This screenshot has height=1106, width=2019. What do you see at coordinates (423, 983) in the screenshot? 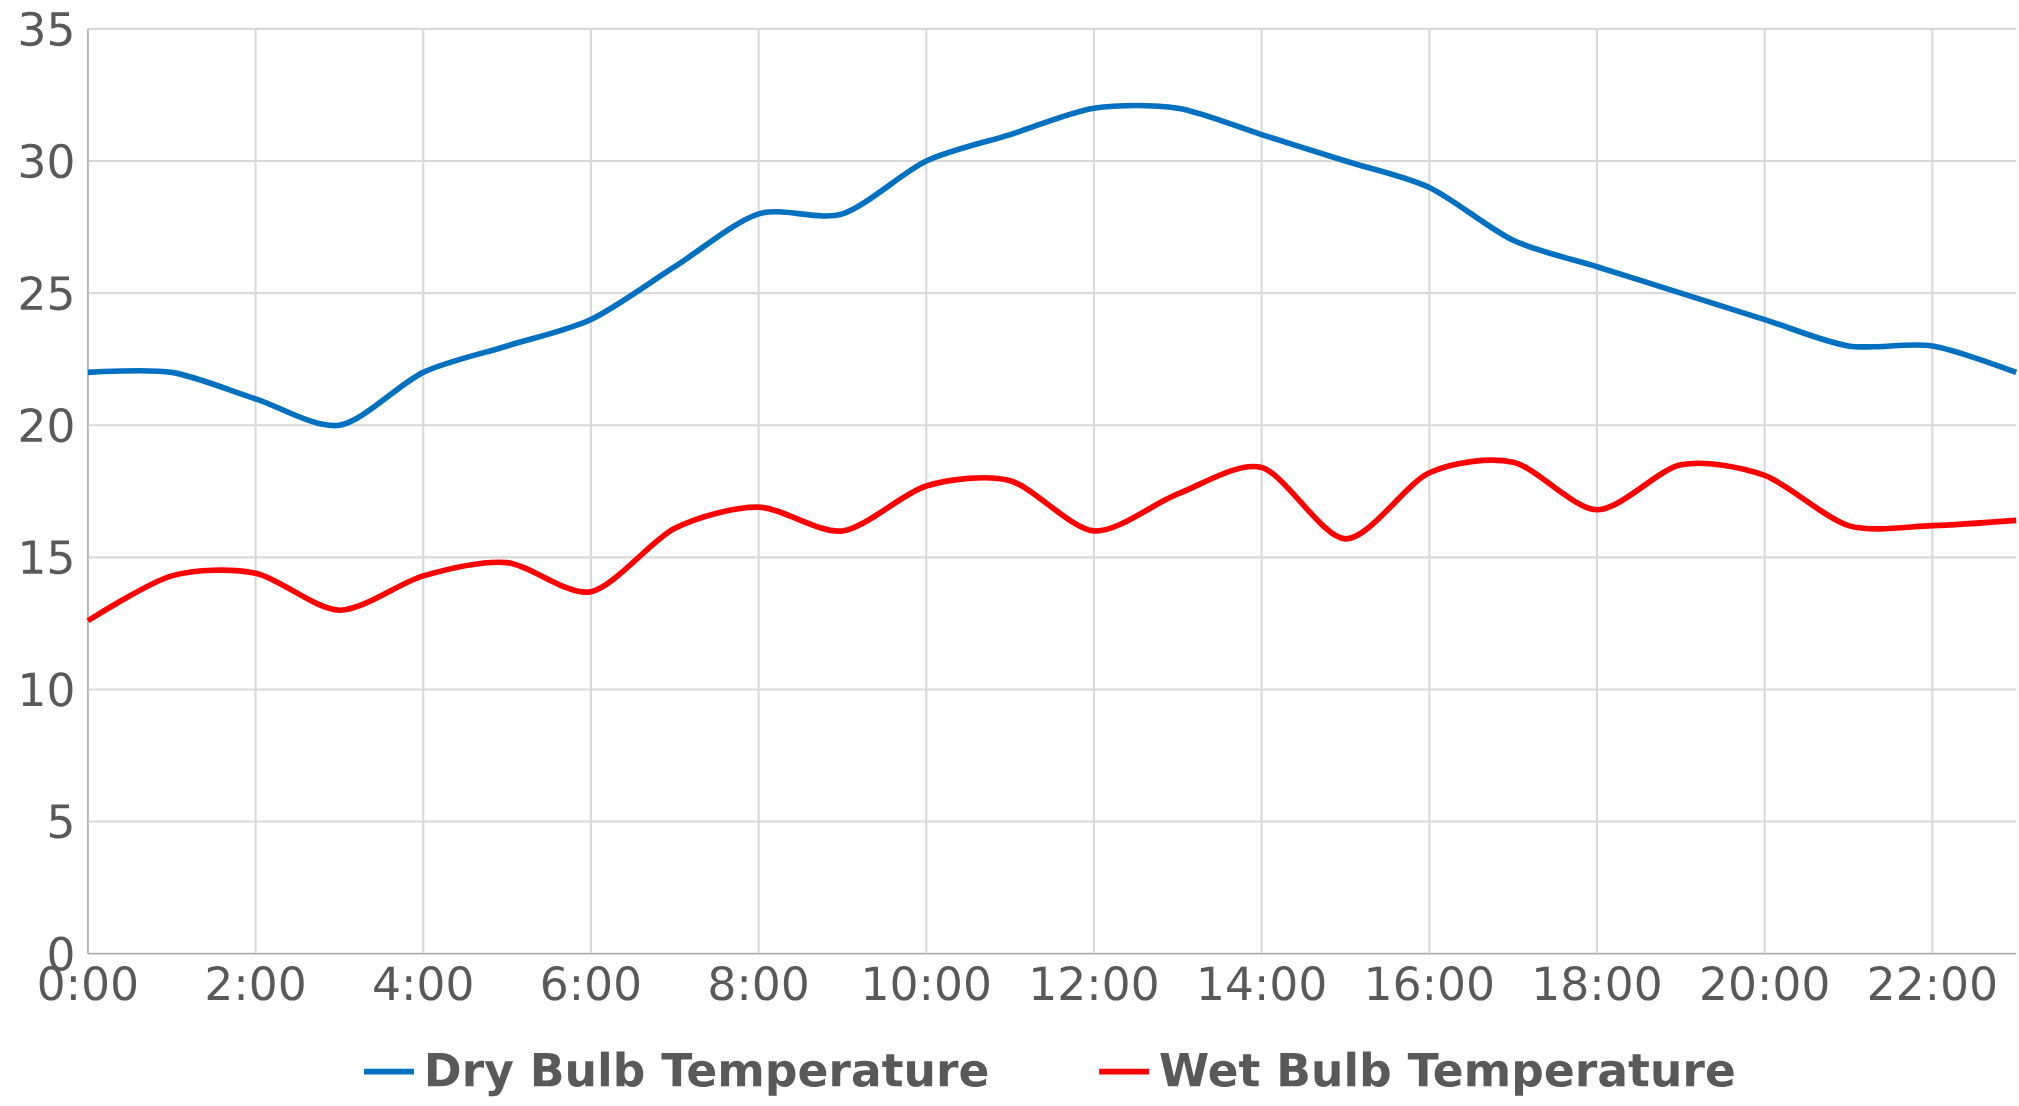
I see `x-tick-label: 4:00` at bounding box center [423, 983].